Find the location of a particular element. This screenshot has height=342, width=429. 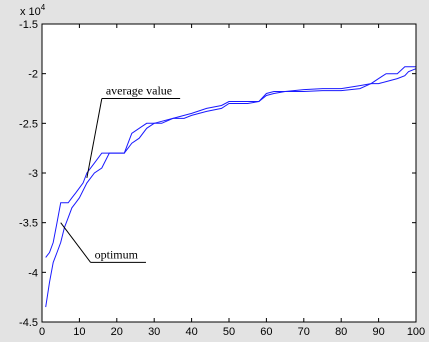

x-tick-label: 20 is located at coordinates (117, 332).